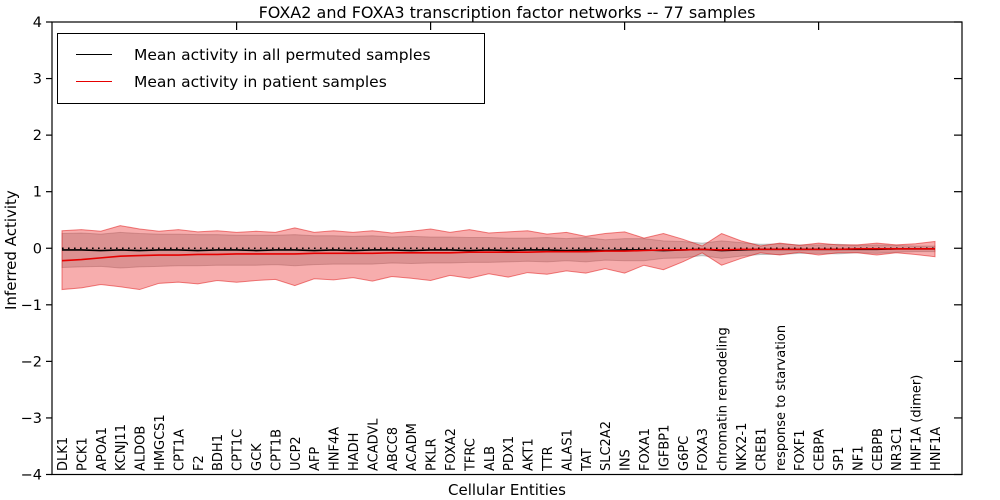 This screenshot has height=500, width=1000. Describe the element at coordinates (509, 453) in the screenshot. I see `x-category-label: PDX1` at that location.